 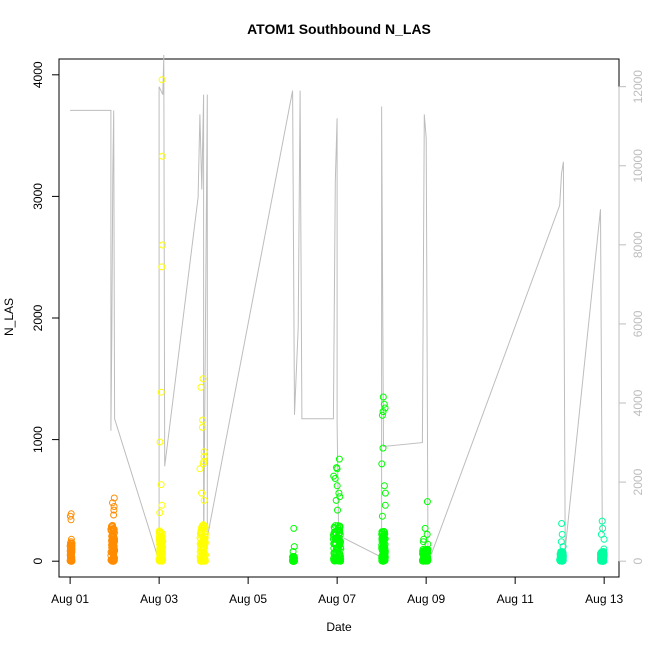 What do you see at coordinates (248, 599) in the screenshot?
I see `x-tick-label: Aug 05` at bounding box center [248, 599].